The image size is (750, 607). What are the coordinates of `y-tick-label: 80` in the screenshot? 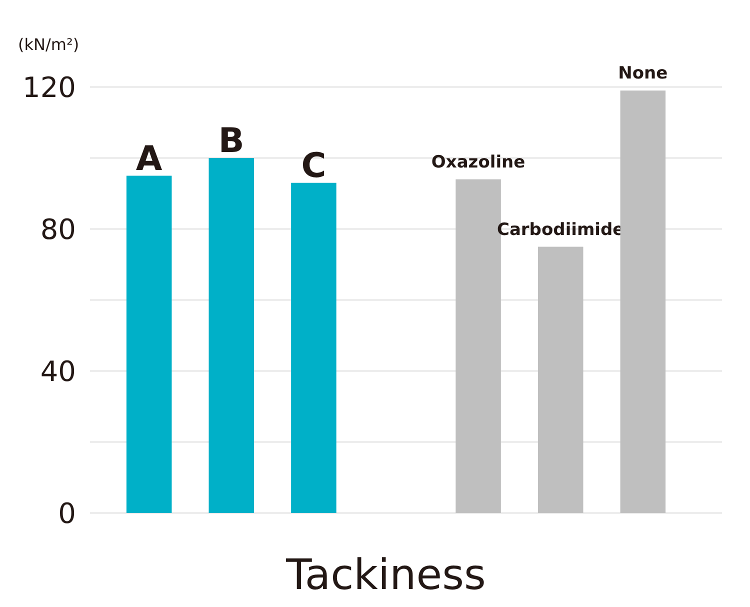 It's located at (58, 229).